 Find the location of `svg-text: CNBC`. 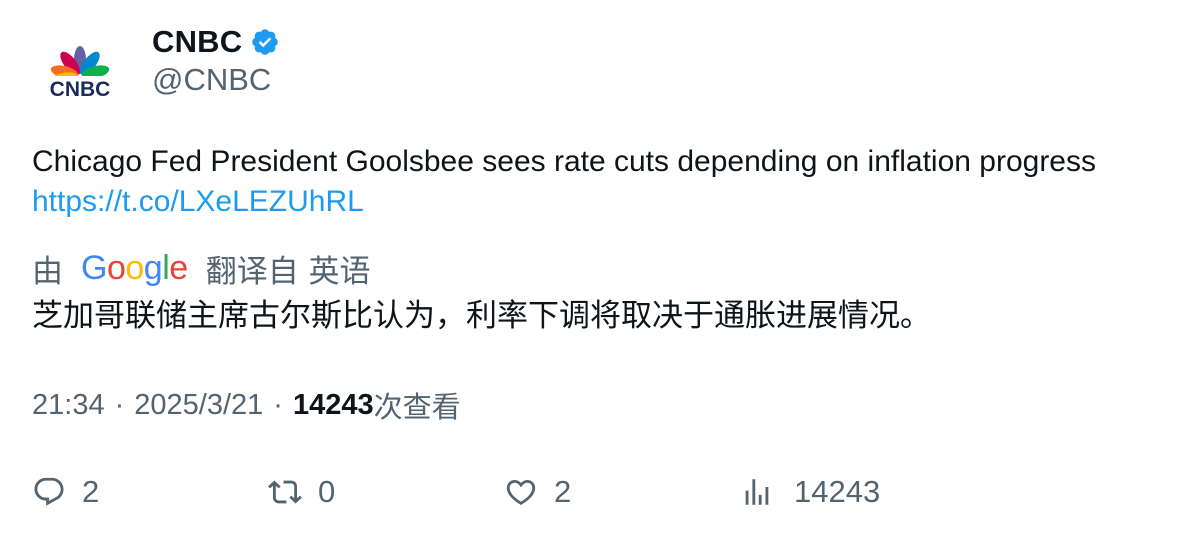

svg-text: CNBC is located at coordinates (80, 89).